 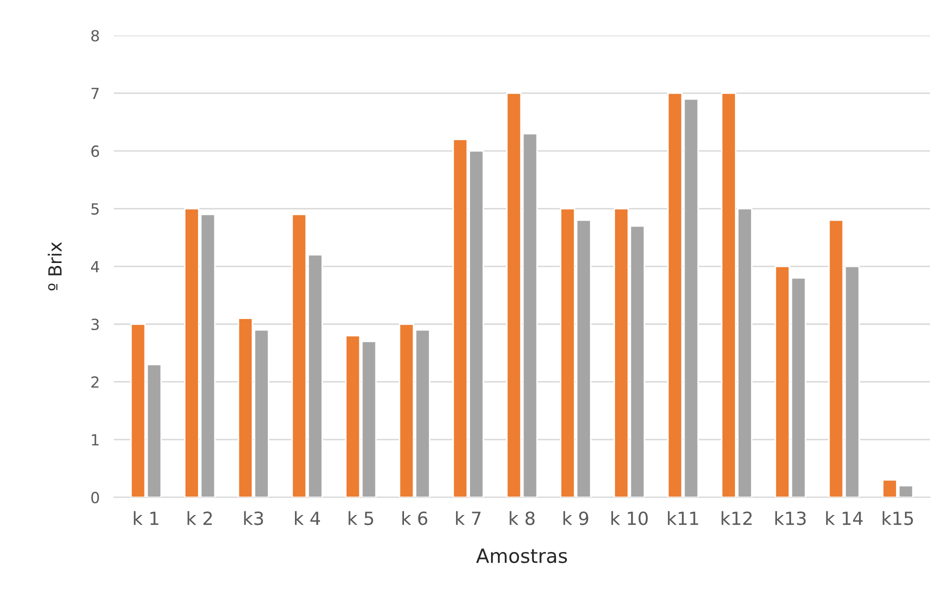 I want to click on x-tick-label: k 10, so click(x=629, y=518).